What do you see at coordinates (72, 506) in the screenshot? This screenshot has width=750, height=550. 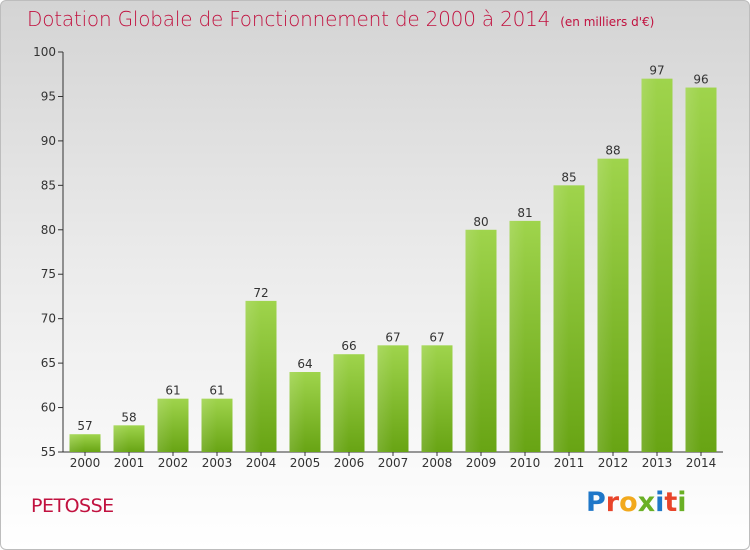 I see `commune-name: PETOSSE` at bounding box center [72, 506].